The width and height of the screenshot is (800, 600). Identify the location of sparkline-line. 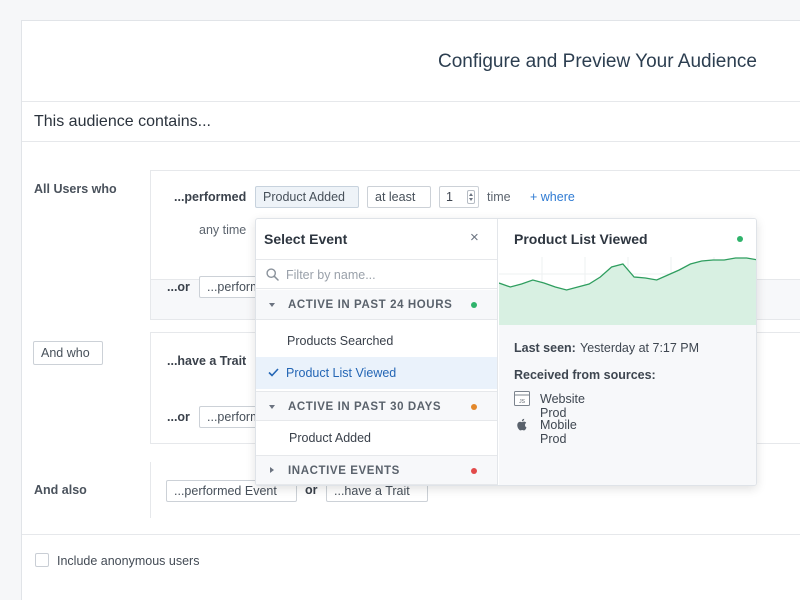
(627, 274).